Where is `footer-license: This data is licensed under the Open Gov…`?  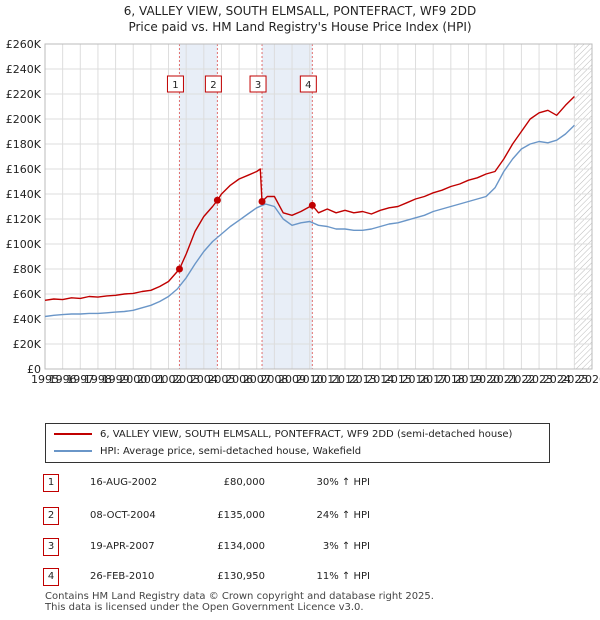
footer-license: This data is licensed under the Open Gov… is located at coordinates (204, 607).